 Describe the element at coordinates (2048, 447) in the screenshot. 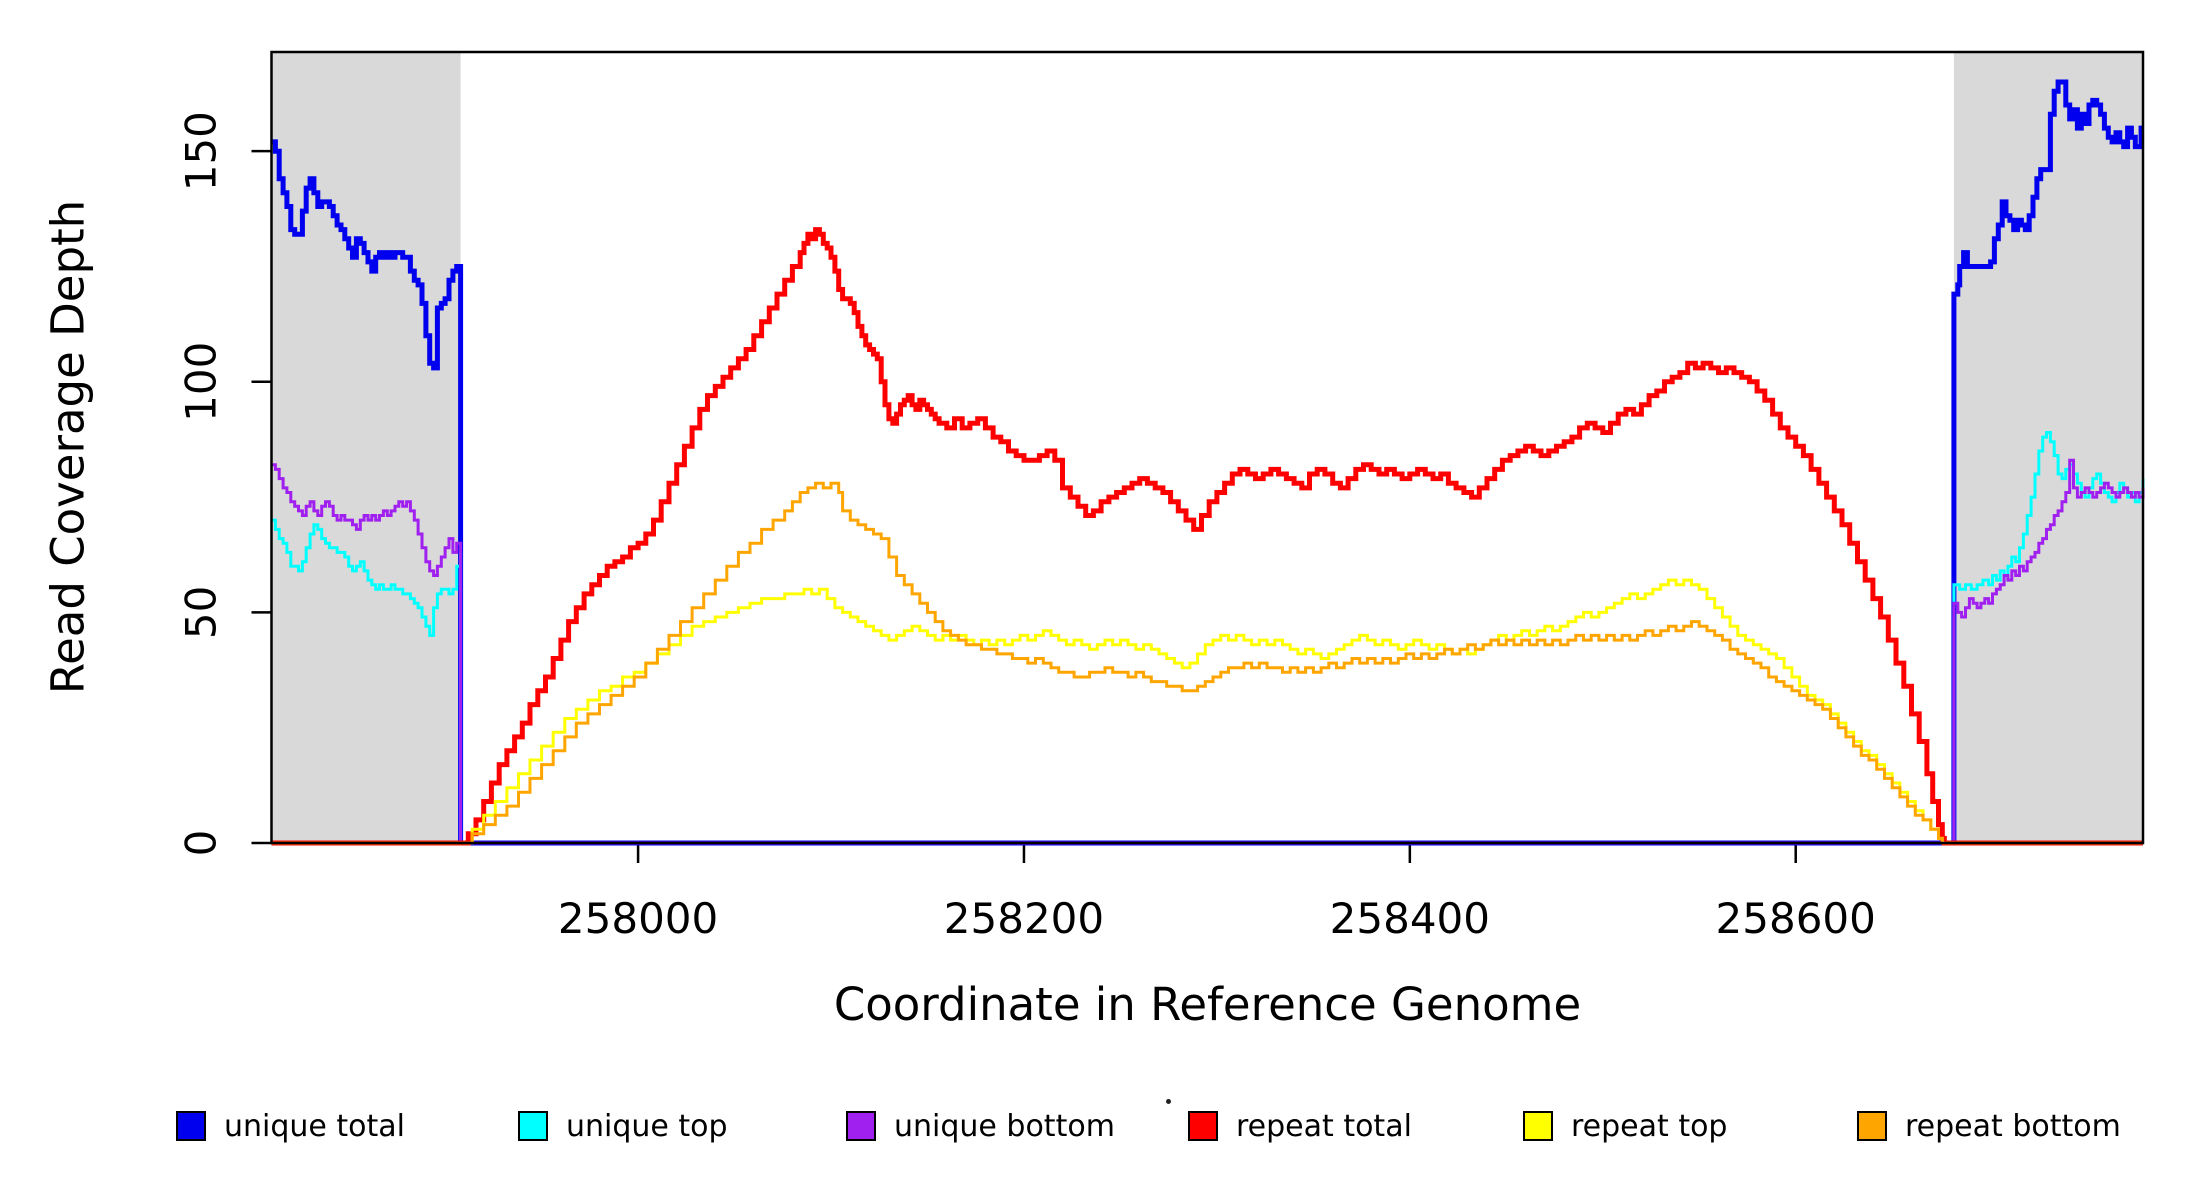

I see `shaded-flank-right` at that location.